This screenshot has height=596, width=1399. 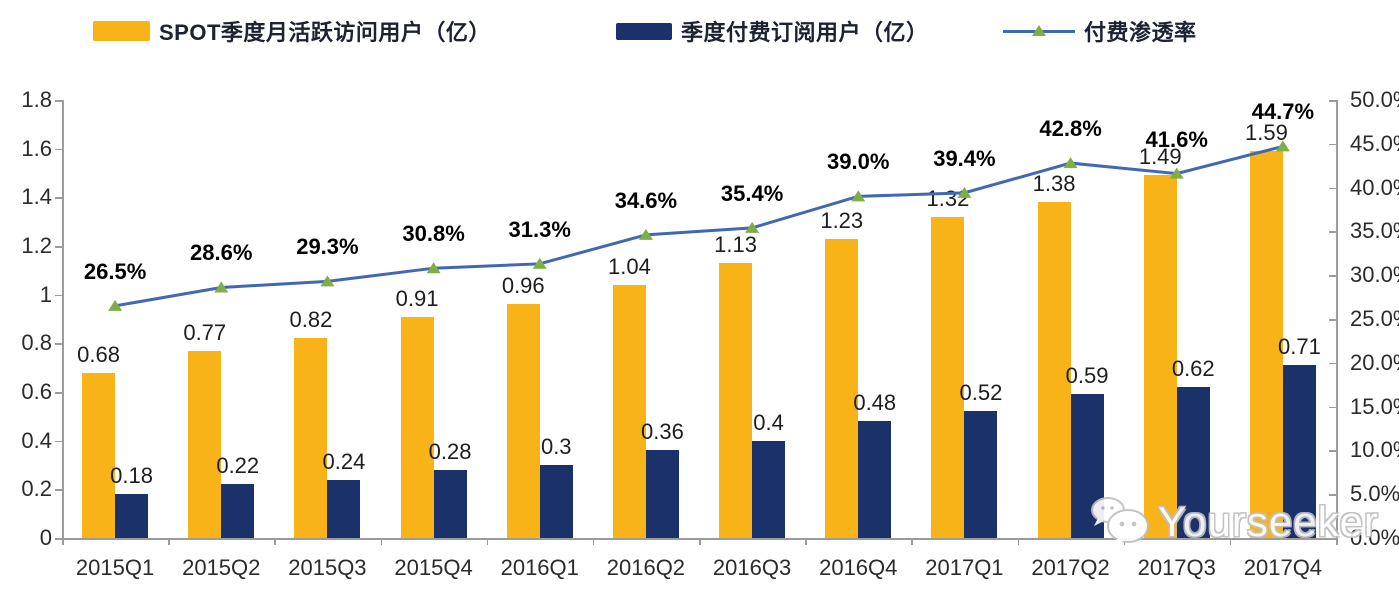 What do you see at coordinates (1374, 99) in the screenshot?
I see `right-tick-label: 50.0%` at bounding box center [1374, 99].